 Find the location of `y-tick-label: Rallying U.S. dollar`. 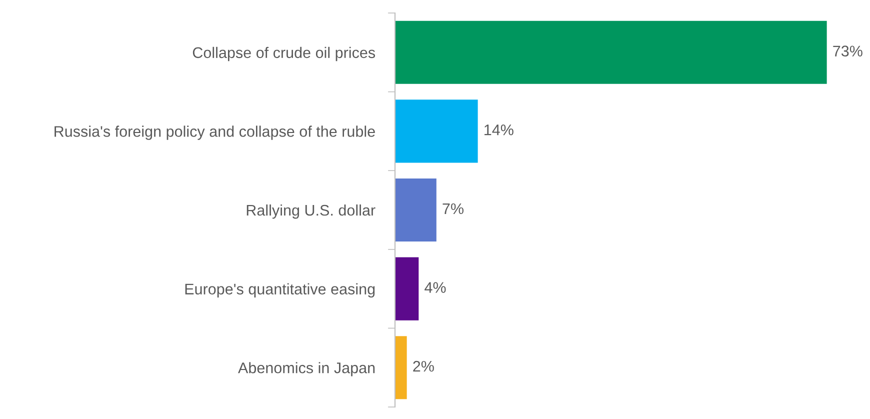

y-tick-label: Rallying U.S. dollar is located at coordinates (311, 211).